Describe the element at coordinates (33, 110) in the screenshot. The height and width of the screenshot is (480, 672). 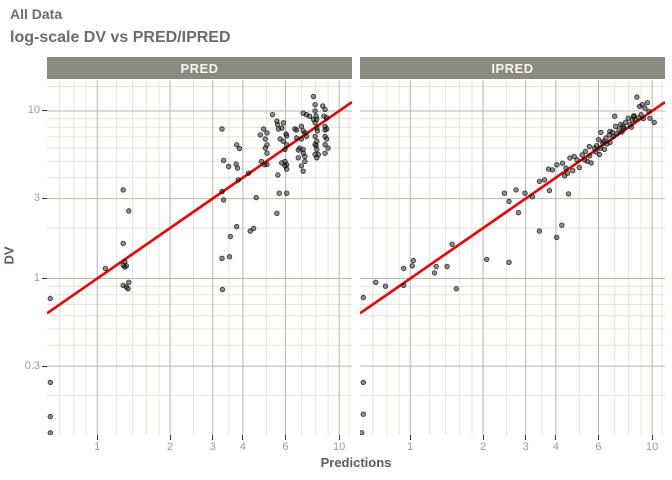
I see `y-tick-label: 10` at that location.